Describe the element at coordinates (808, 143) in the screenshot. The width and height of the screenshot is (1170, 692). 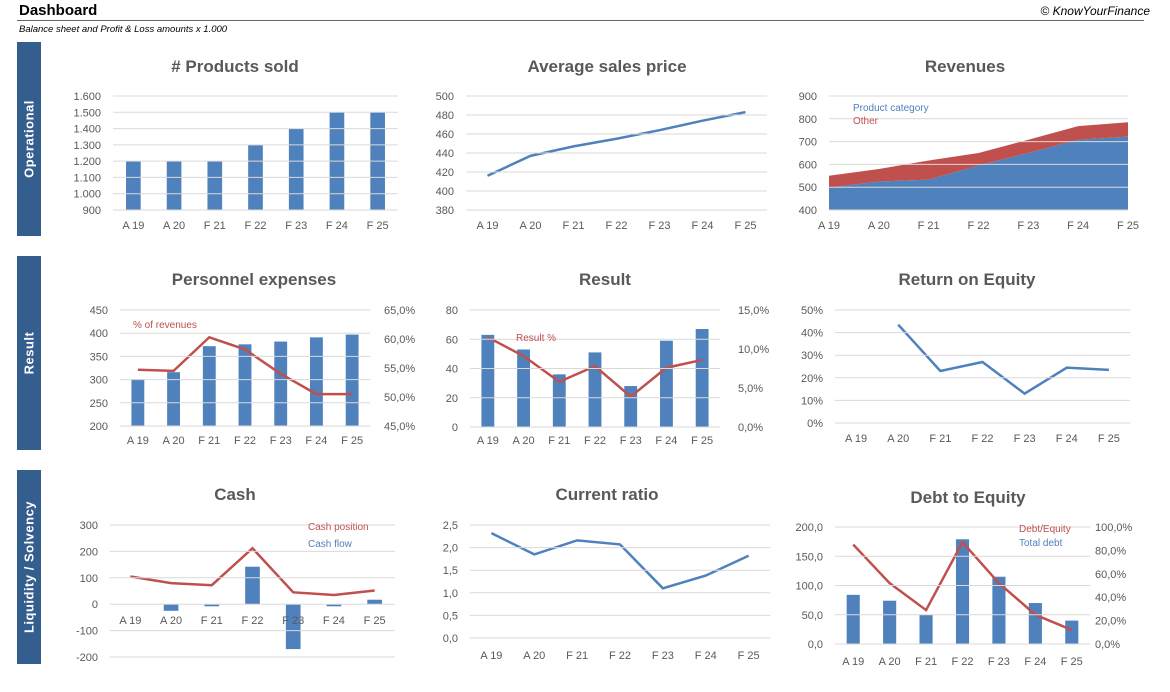
I see `y-tick-label: 700` at that location.